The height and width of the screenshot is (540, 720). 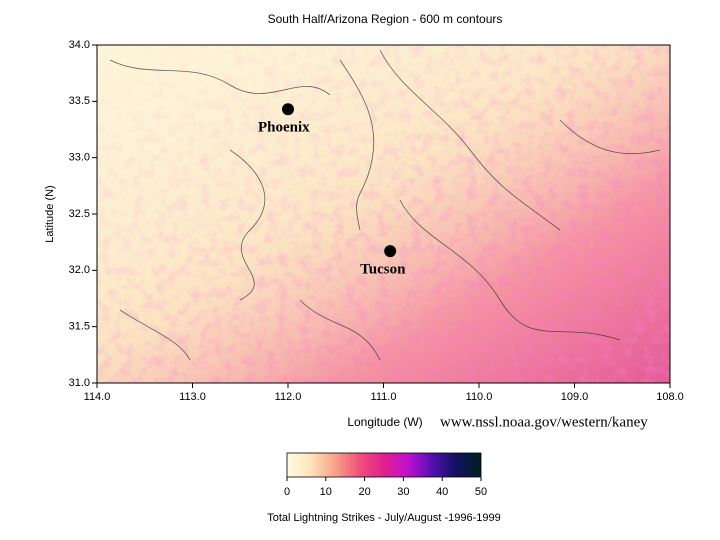 What do you see at coordinates (79, 158) in the screenshot?
I see `y-tick-label: 33.0` at bounding box center [79, 158].